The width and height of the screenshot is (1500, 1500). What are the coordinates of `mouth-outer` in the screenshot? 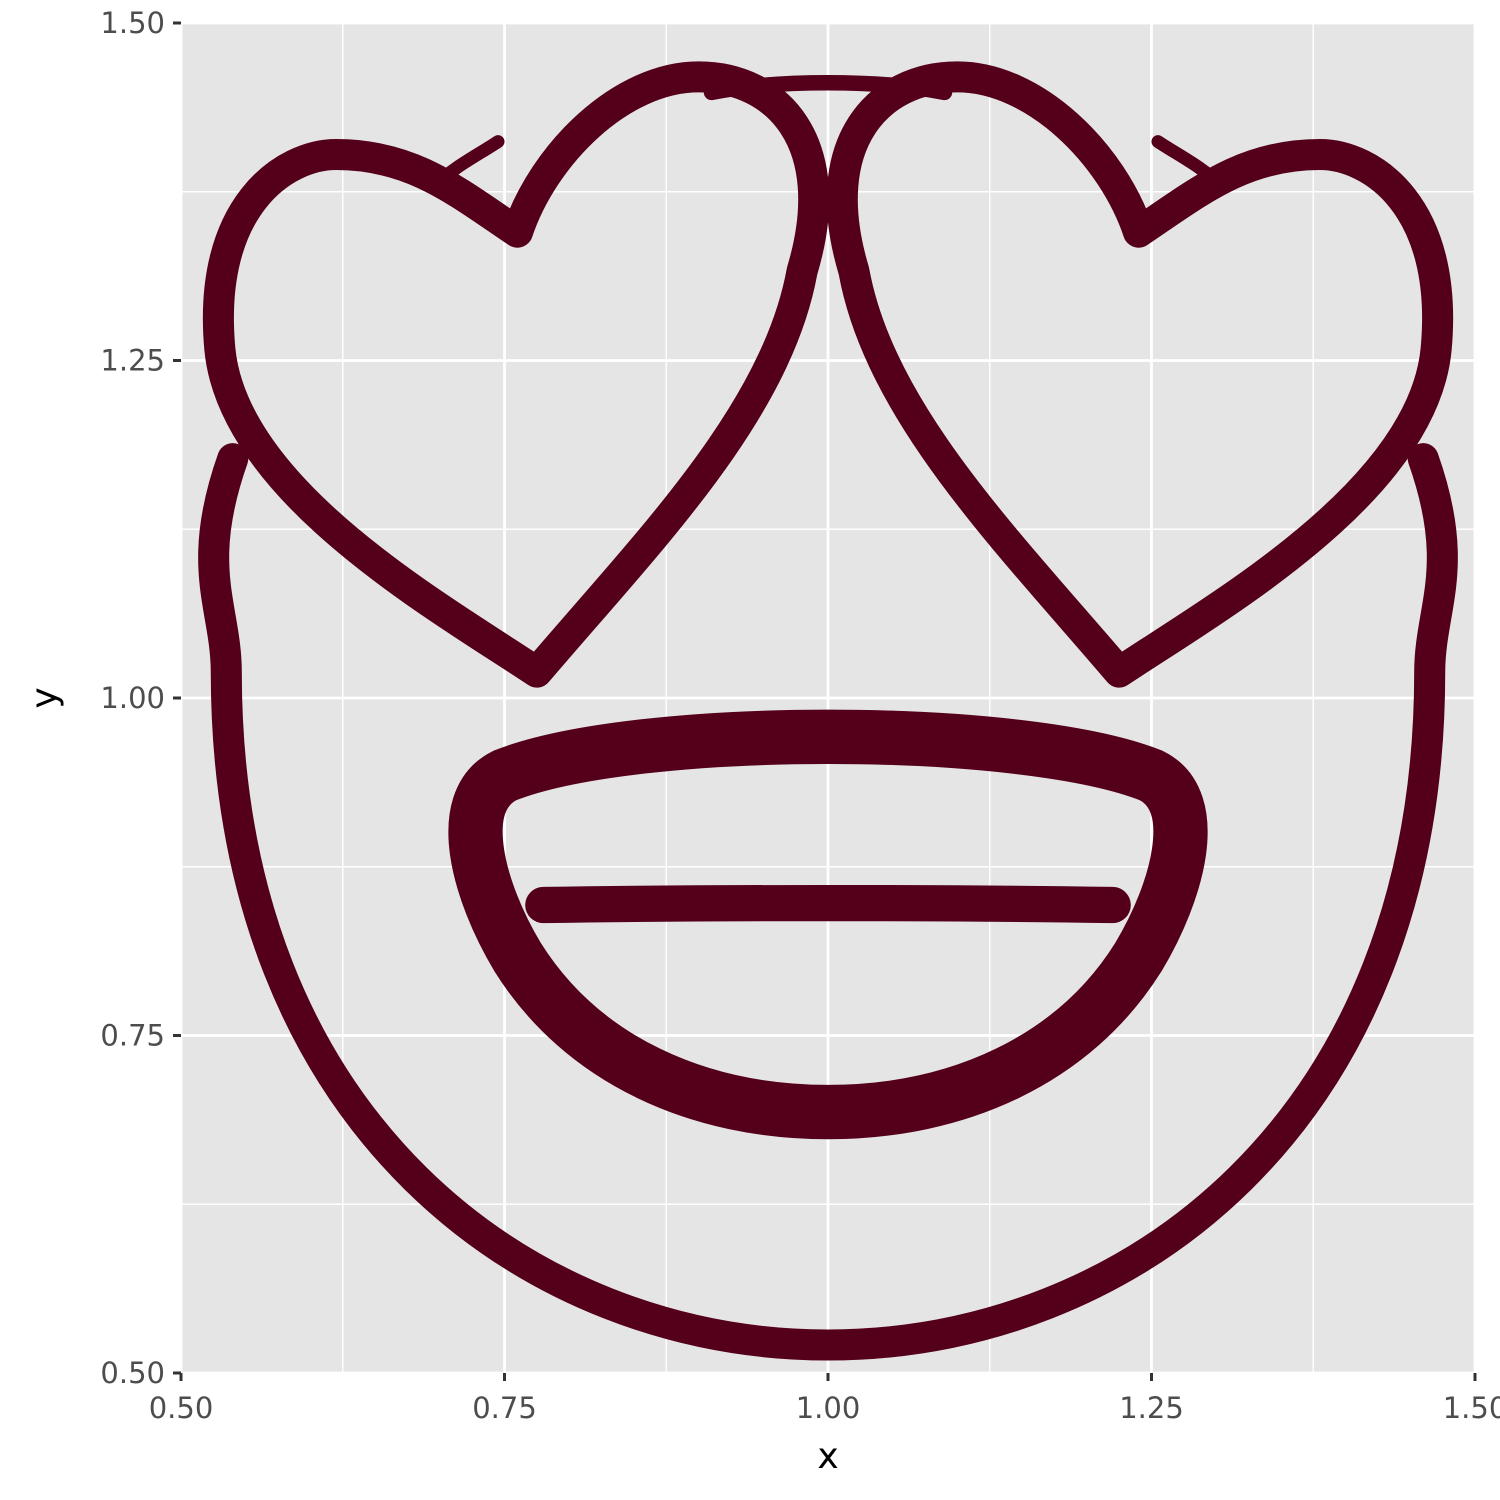 It's located at (828, 924).